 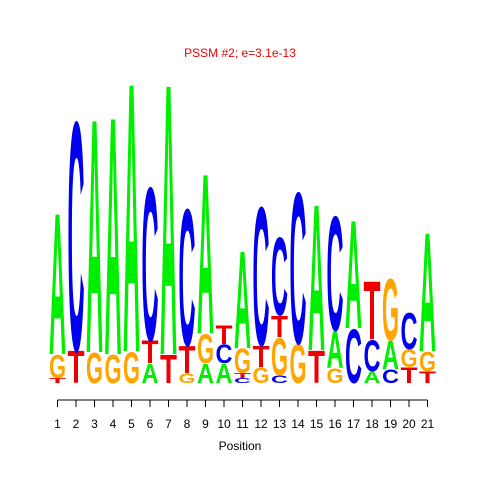 What do you see at coordinates (76, 424) in the screenshot?
I see `x-tick-label: 2` at bounding box center [76, 424].